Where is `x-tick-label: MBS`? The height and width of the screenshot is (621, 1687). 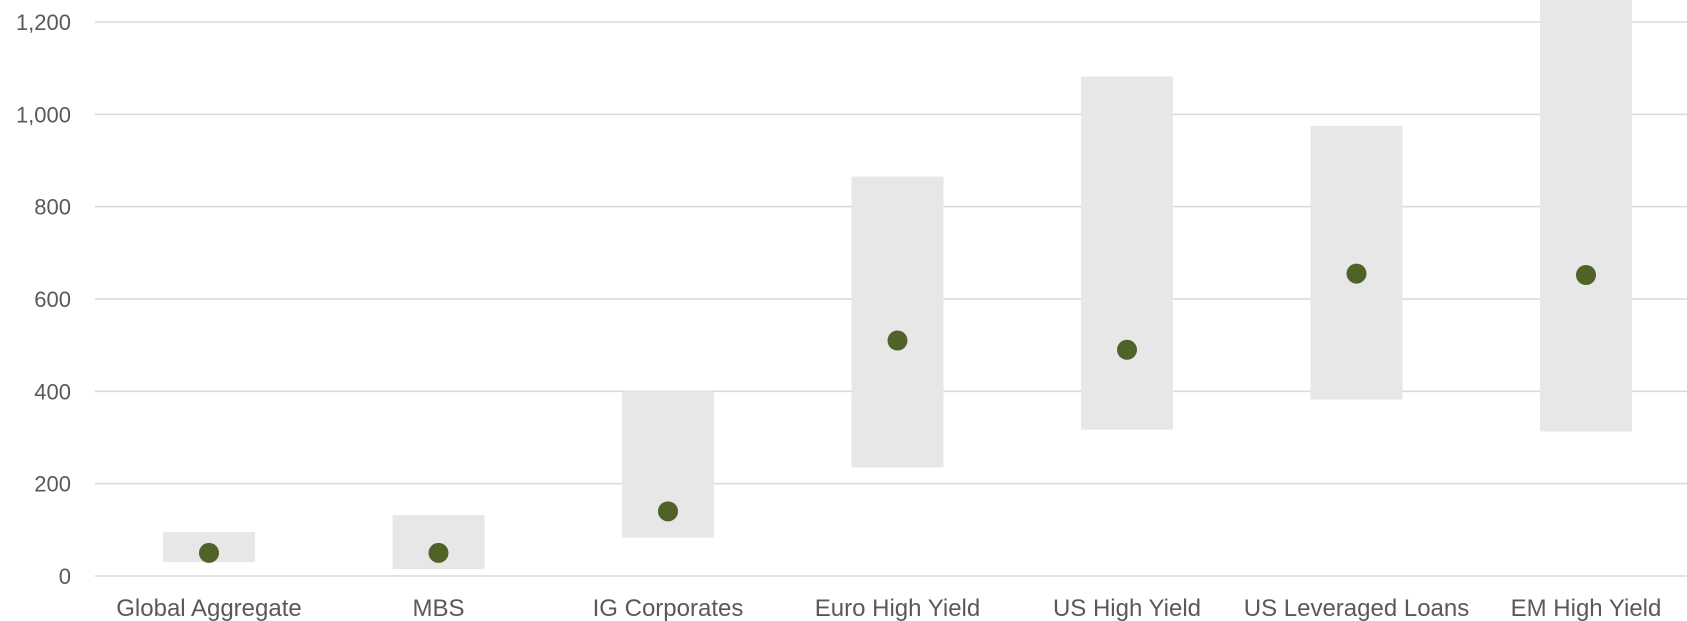 x-tick-label: MBS is located at coordinates (438, 608).